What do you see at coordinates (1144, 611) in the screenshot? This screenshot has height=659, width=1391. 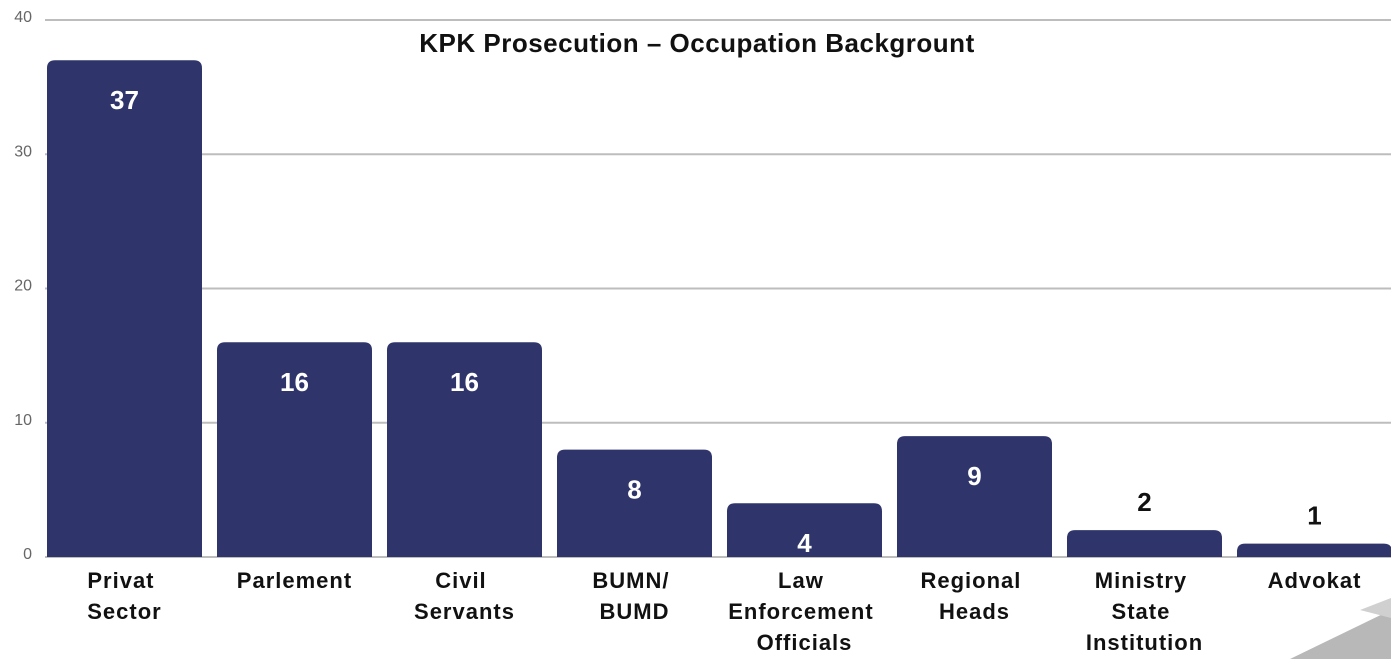 I see `x-tick-label: Ministry State Institution` at bounding box center [1144, 611].